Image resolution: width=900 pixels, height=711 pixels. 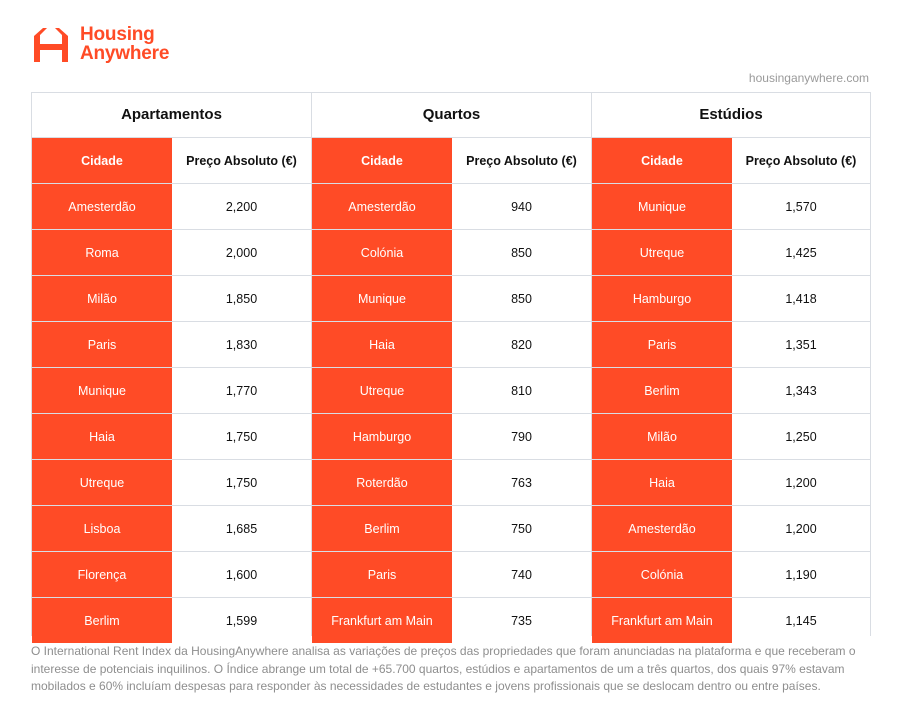 I want to click on group-title: Quartos, so click(x=451, y=115).